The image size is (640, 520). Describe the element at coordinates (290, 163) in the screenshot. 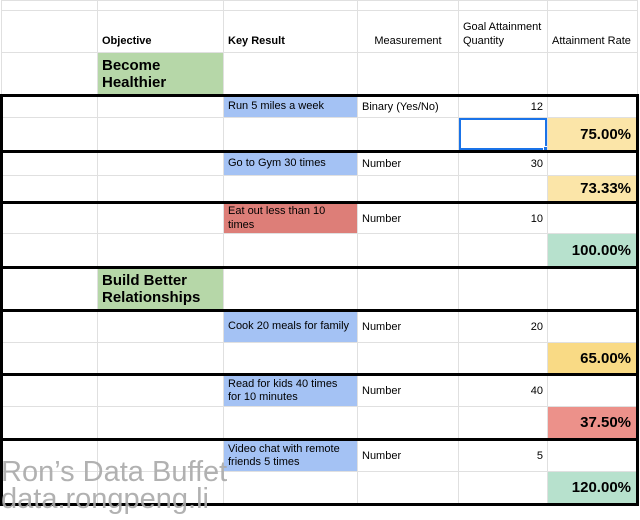

I see `key-result-cell: Go to Gym 30 times` at that location.